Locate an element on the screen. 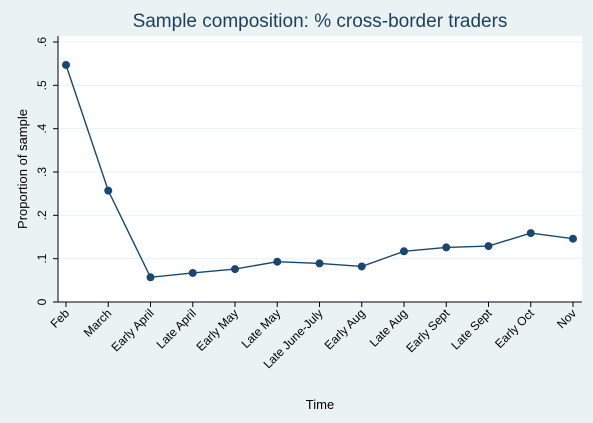  y-axis-ticks: 0 .1 .2 .3 .4 .5 .6 is located at coordinates (46, 171).